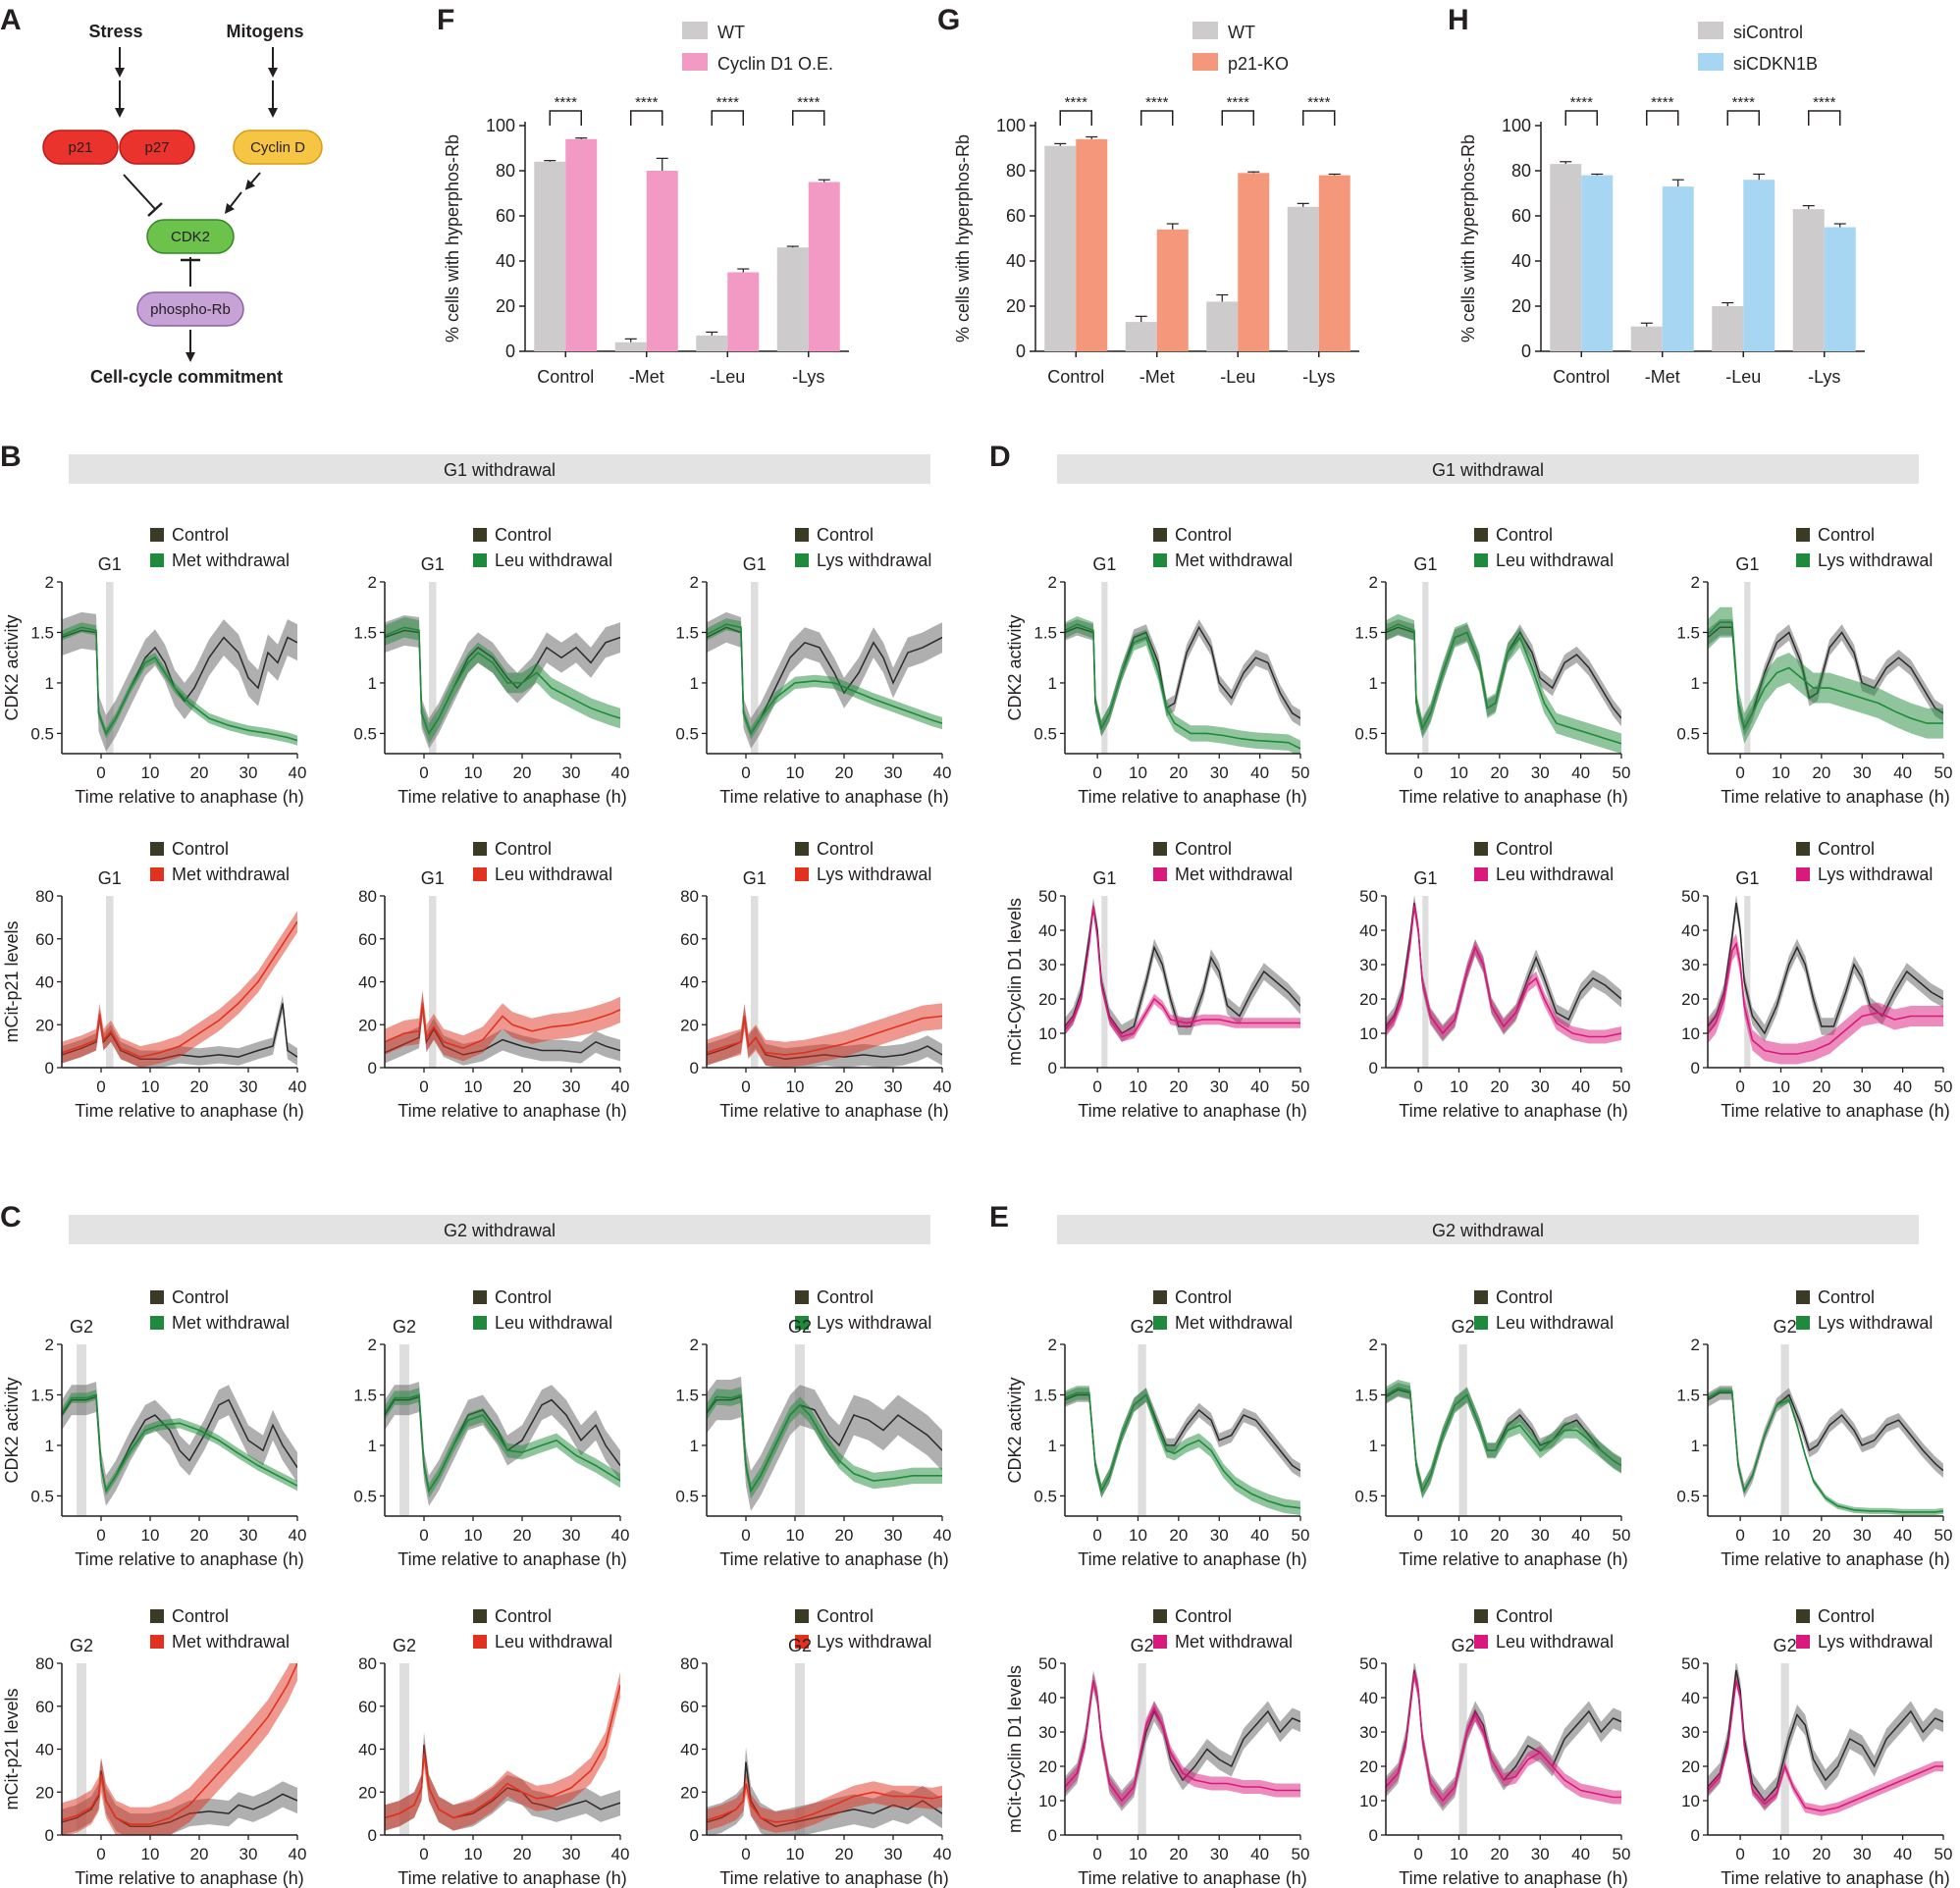 The image size is (1960, 1888). What do you see at coordinates (1826, 1443) in the screenshot?
I see `control-line` at bounding box center [1826, 1443].